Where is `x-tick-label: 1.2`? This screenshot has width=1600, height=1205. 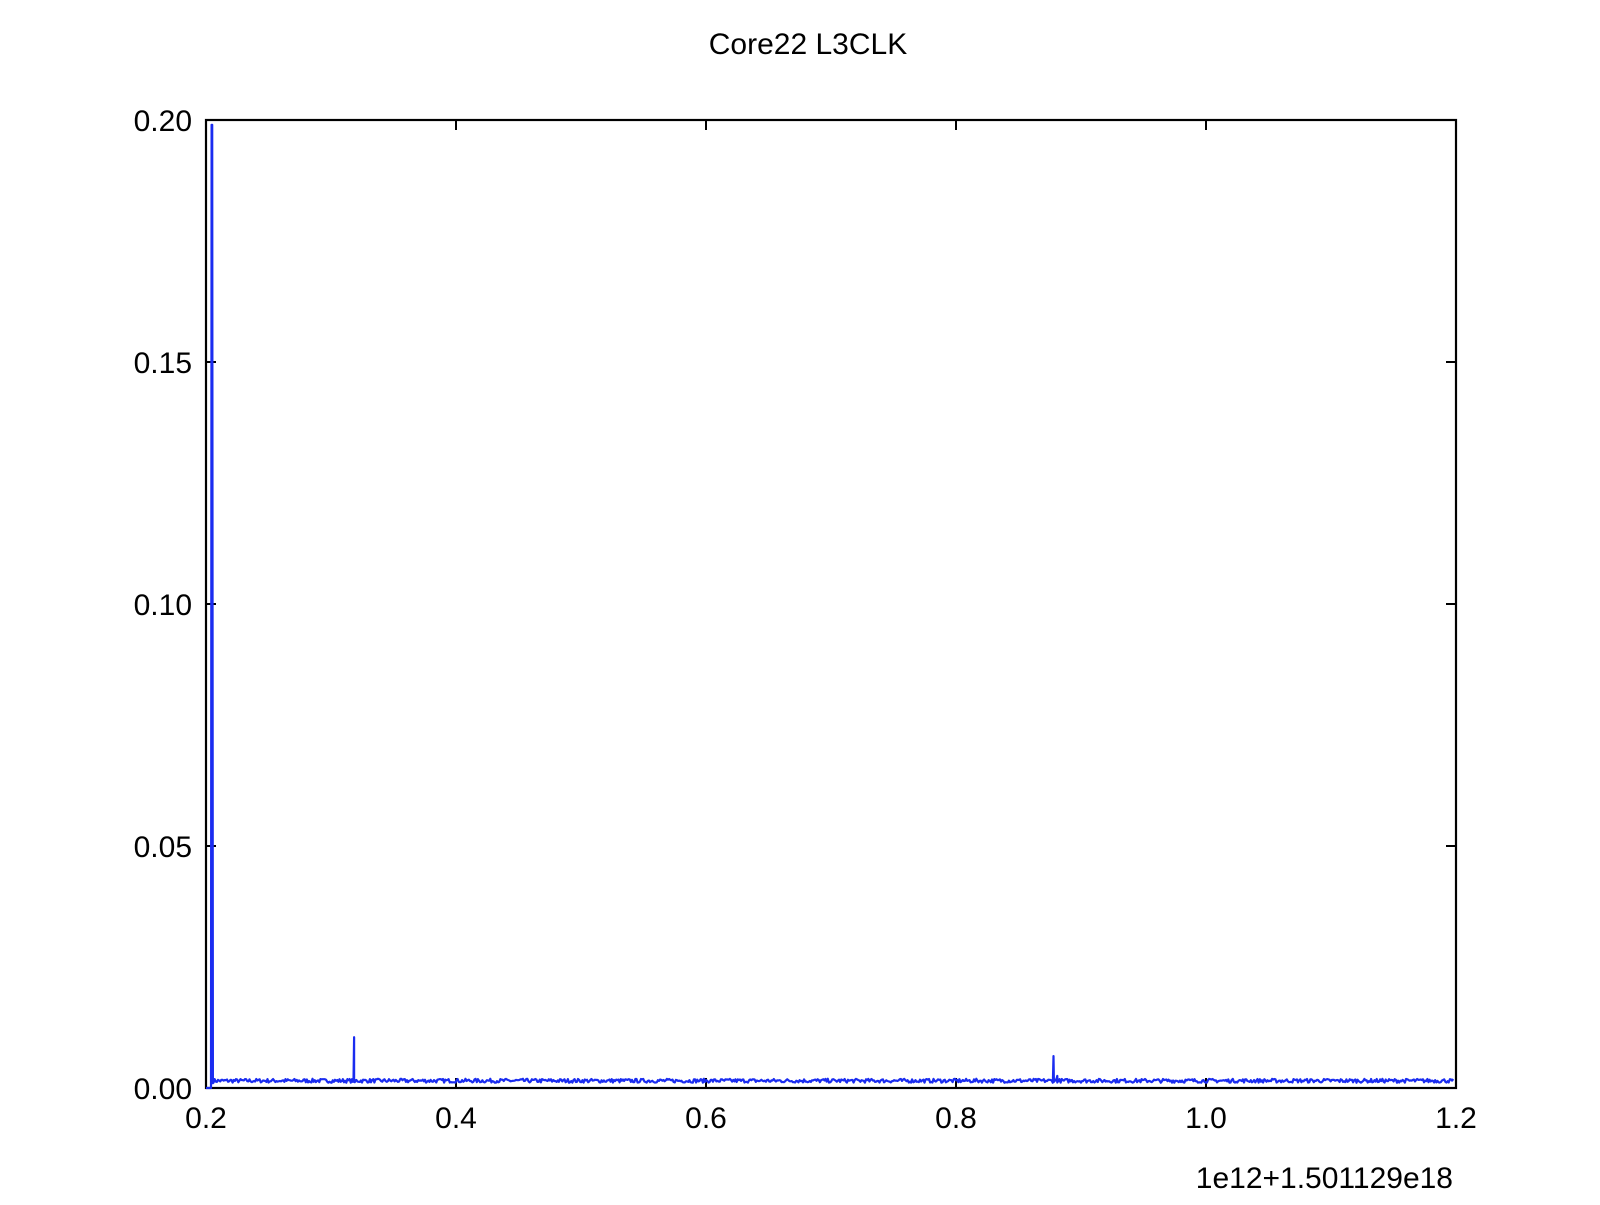 x-tick-label: 1.2 is located at coordinates (1456, 1118).